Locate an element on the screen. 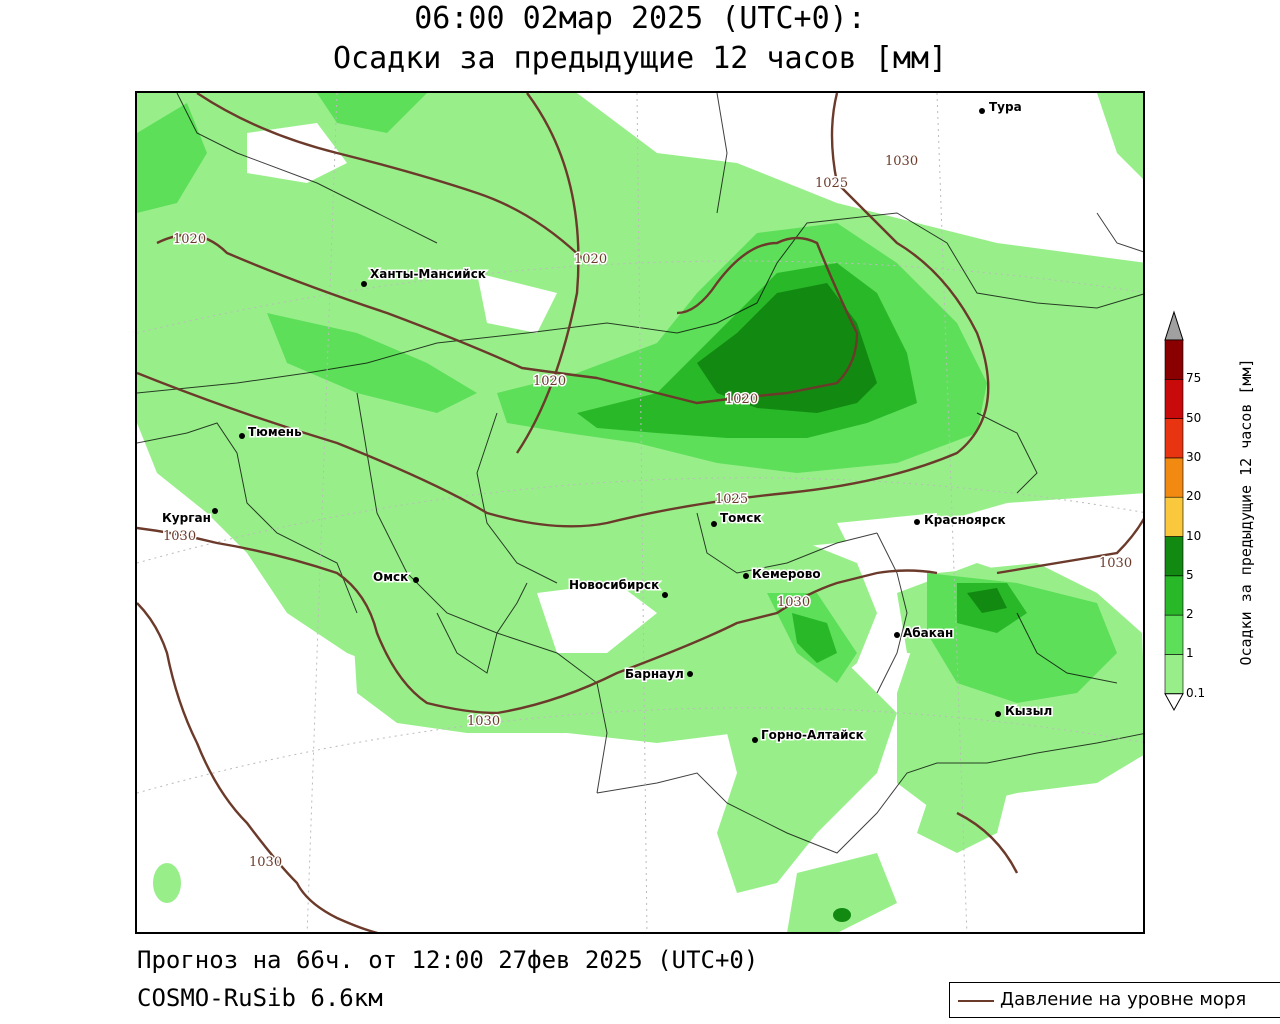  city-novosibirsk: Новосибирск is located at coordinates (618, 587).